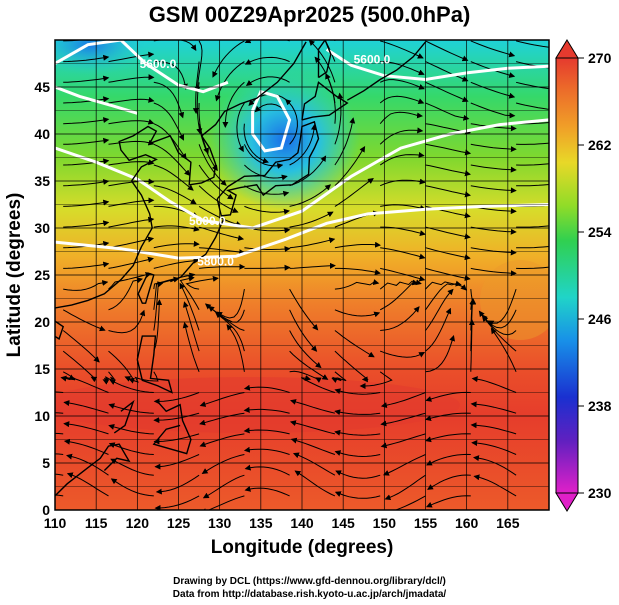 This screenshot has height=605, width=619. I want to click on x-axis-label: Longitude (degrees), so click(302, 547).